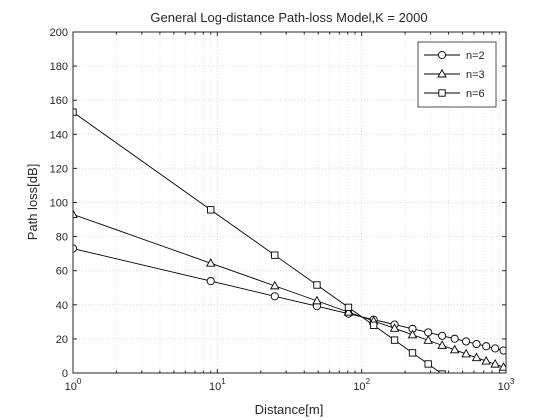  I want to click on y-tick-label: 180, so click(59, 67).